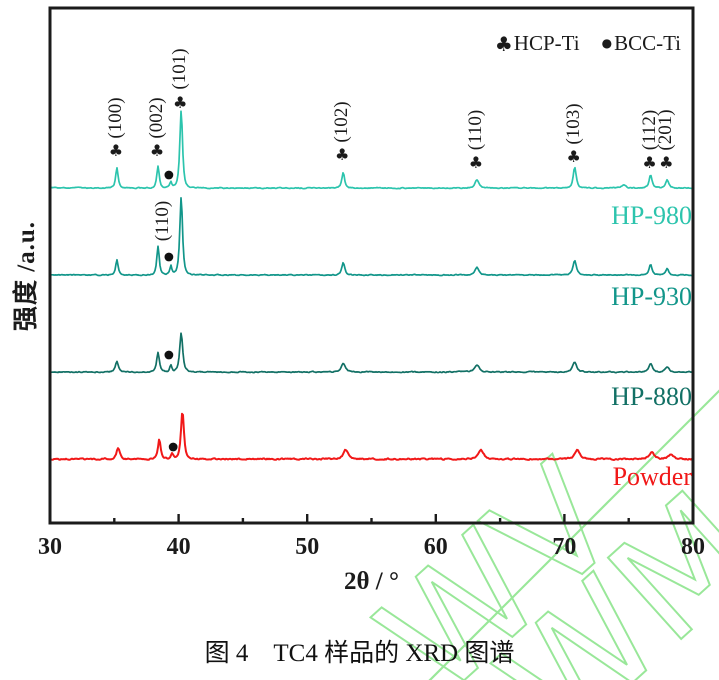 The image size is (719, 680). What do you see at coordinates (50, 547) in the screenshot?
I see `x-tick-label-30: 30` at bounding box center [50, 547].